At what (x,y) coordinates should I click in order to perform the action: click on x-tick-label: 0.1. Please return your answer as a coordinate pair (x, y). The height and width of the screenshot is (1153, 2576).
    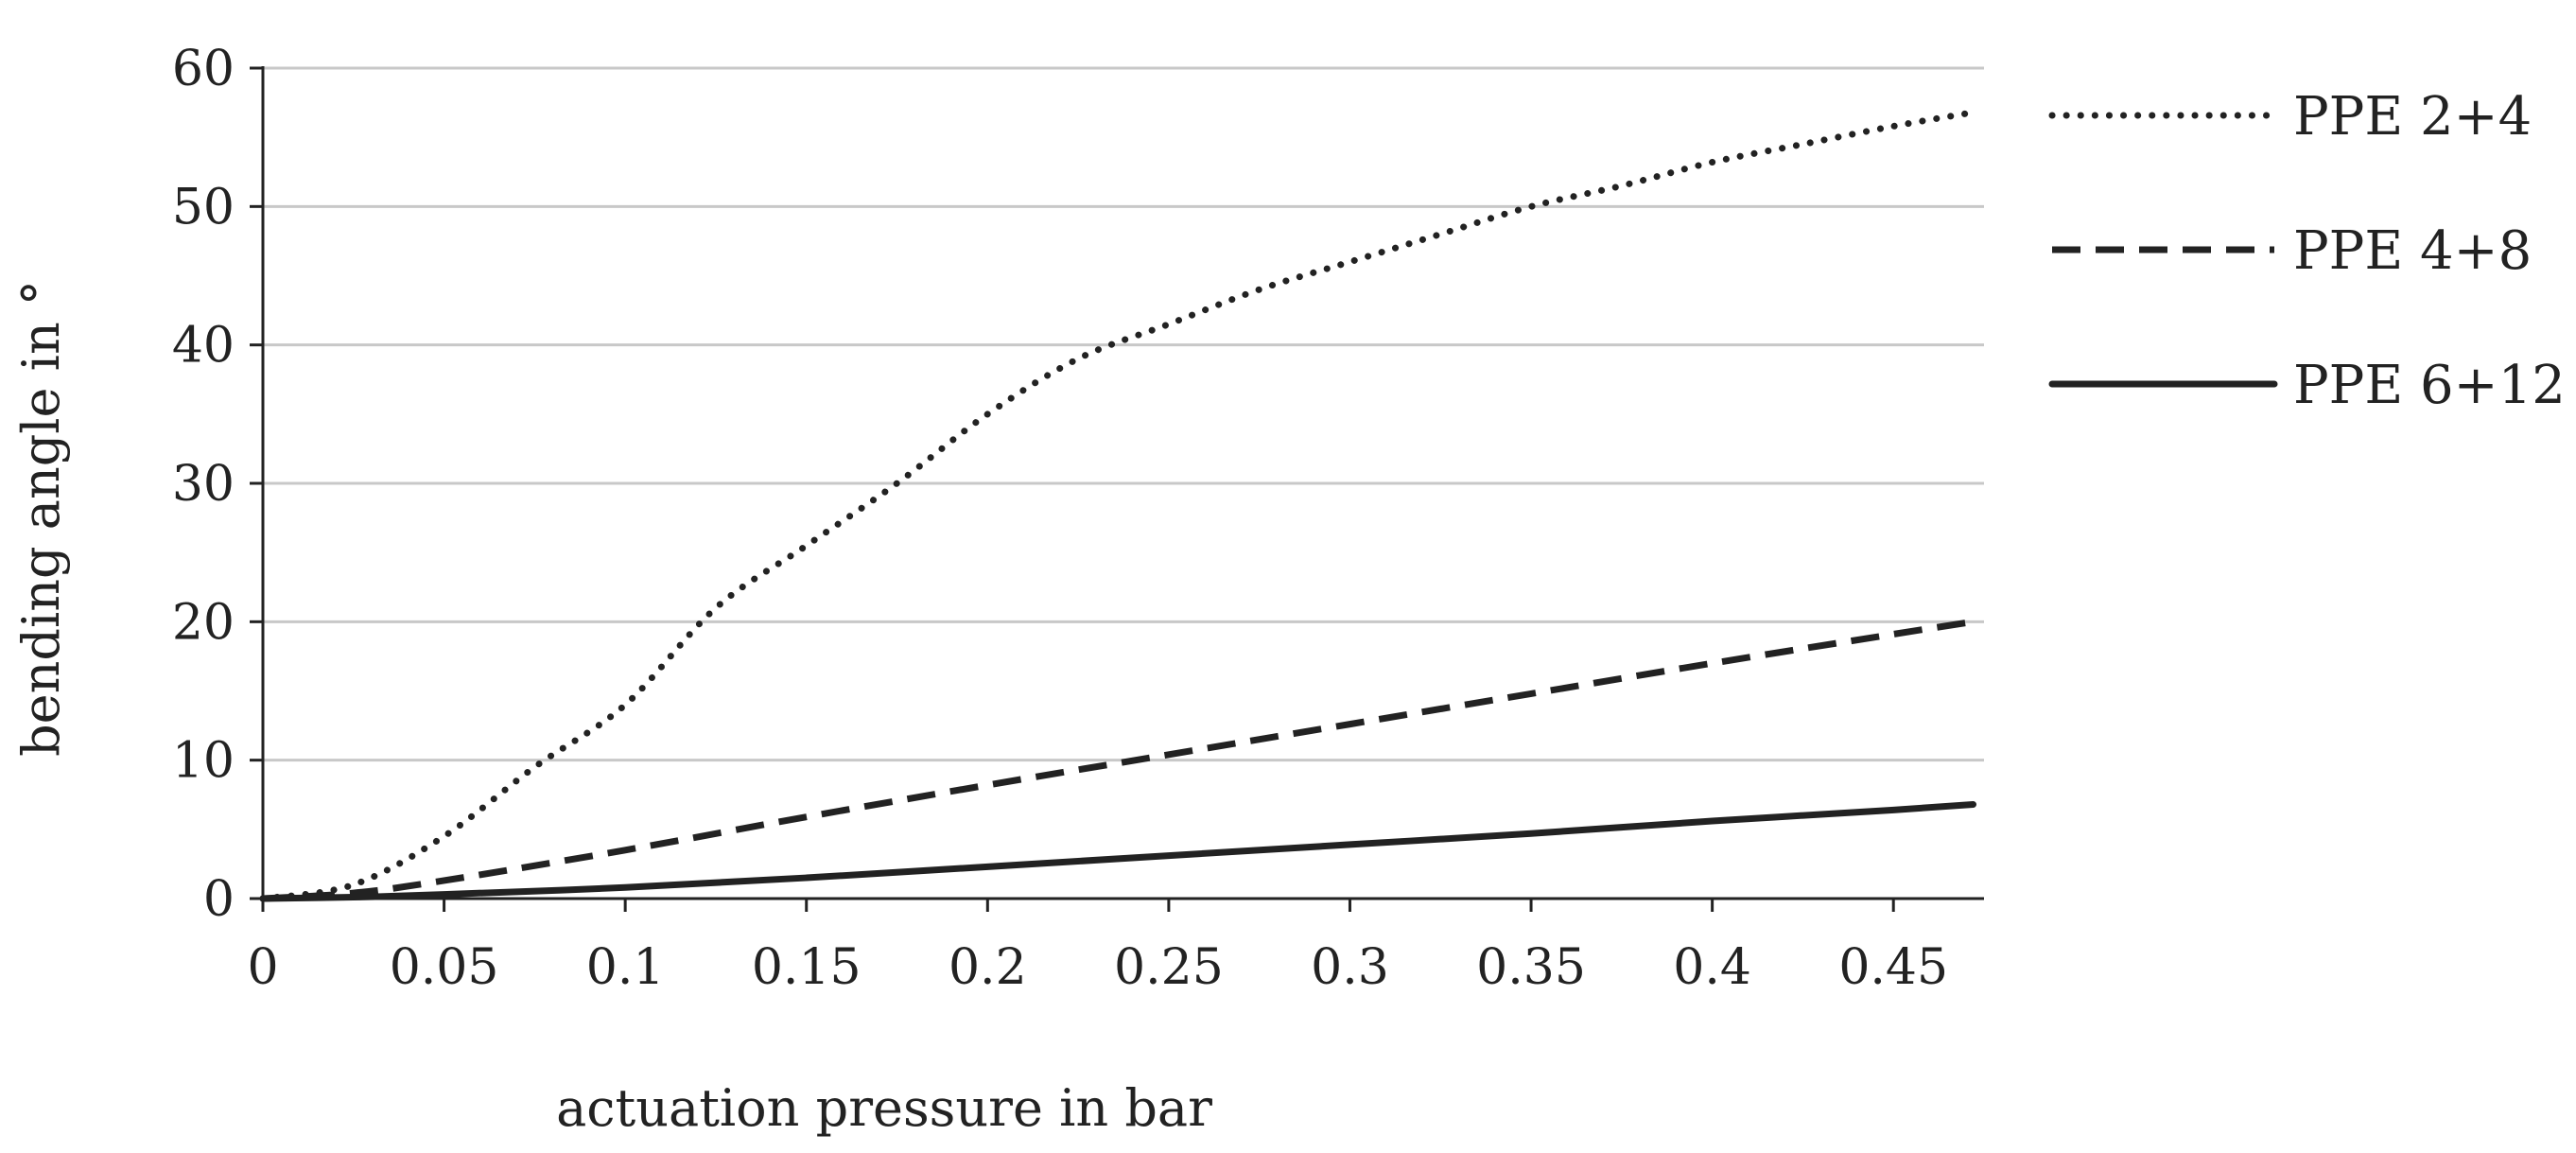
    Looking at the image, I should click on (625, 967).